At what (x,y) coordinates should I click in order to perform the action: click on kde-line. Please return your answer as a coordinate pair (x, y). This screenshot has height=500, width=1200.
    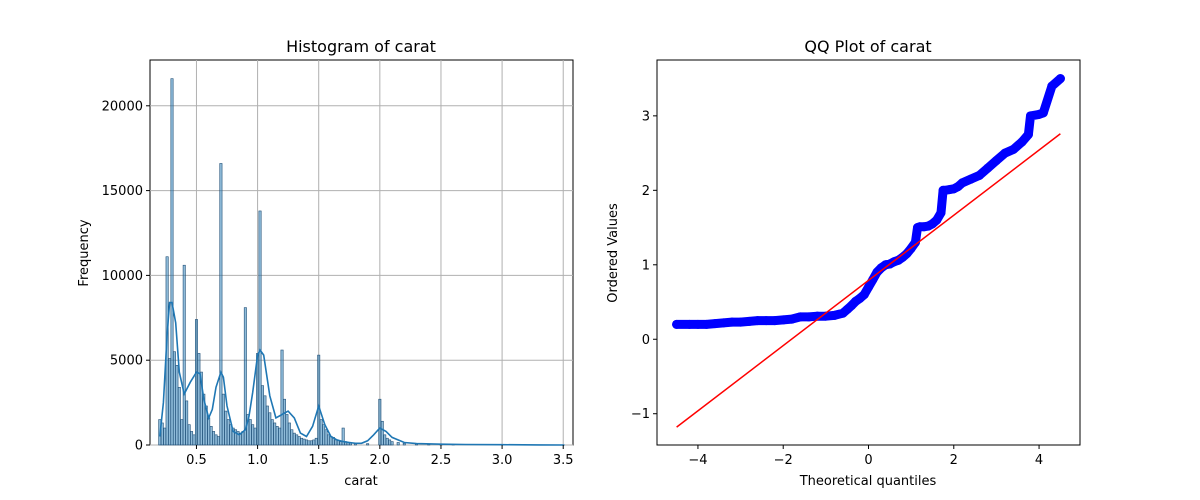
    Looking at the image, I should click on (362, 373).